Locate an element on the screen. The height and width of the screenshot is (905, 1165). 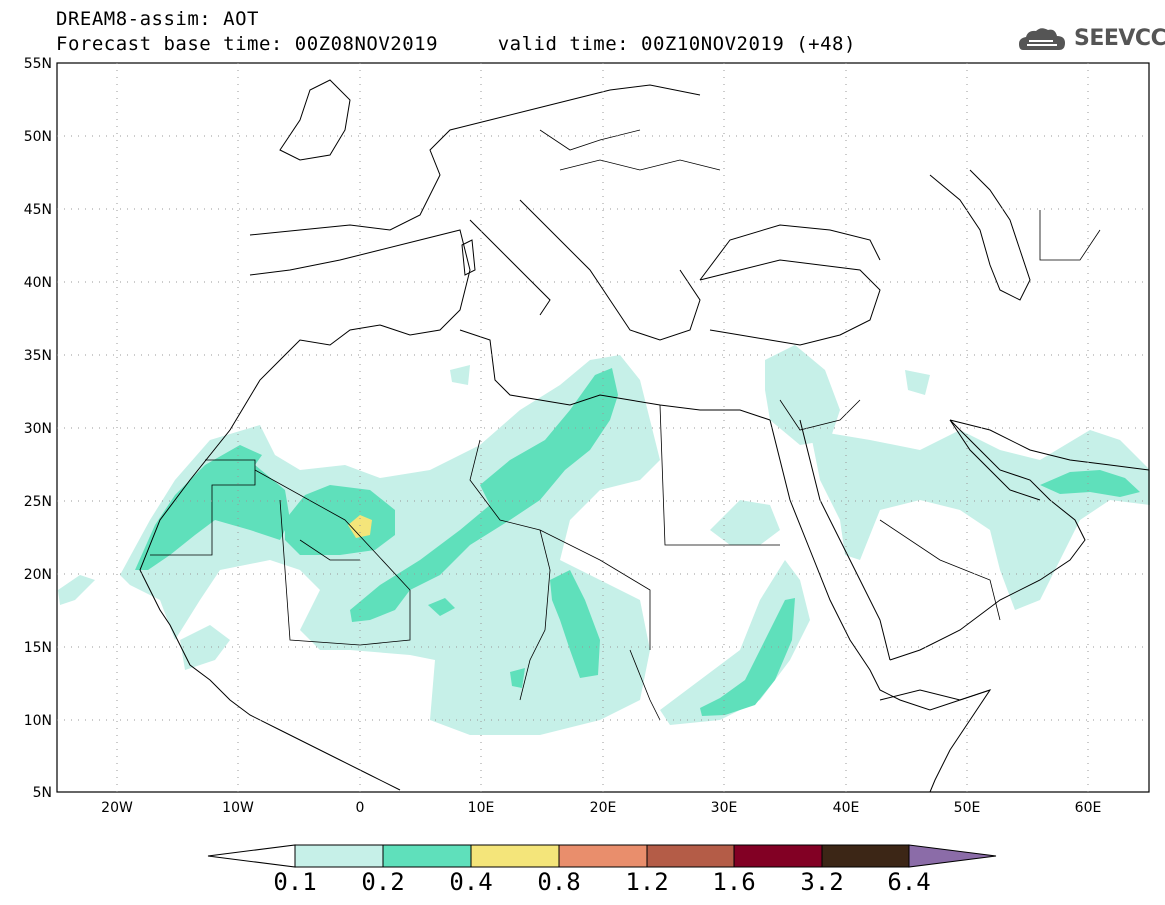
coastline-balkans is located at coordinates (610, 270).